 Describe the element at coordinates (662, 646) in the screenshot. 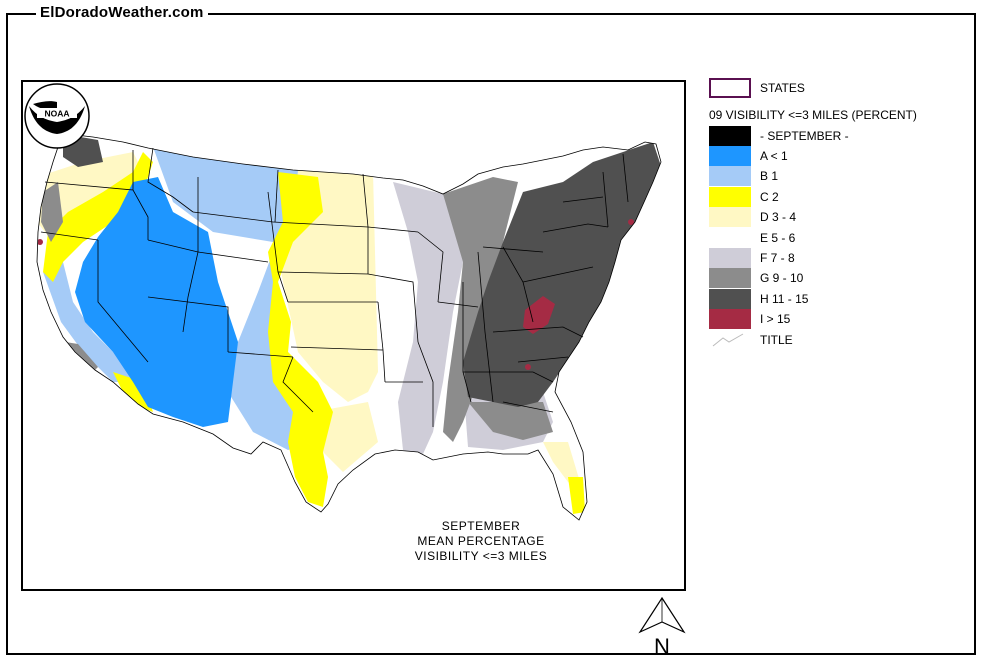

I see `svg-text: N` at that location.